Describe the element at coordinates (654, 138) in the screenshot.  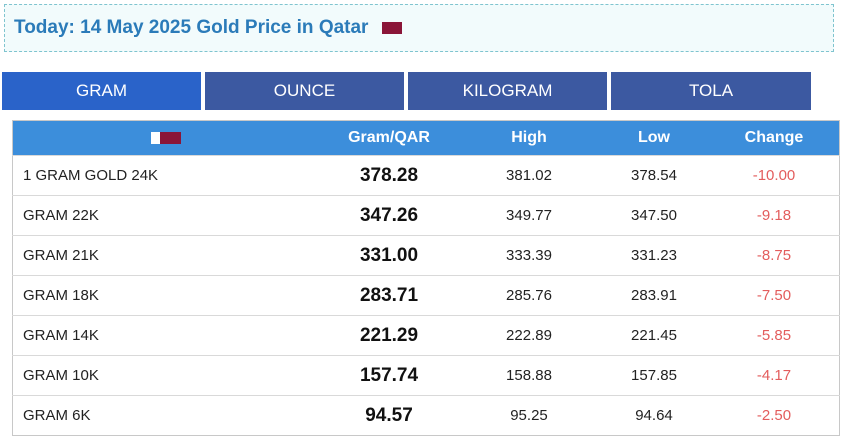
I see `header-low: Low` at that location.